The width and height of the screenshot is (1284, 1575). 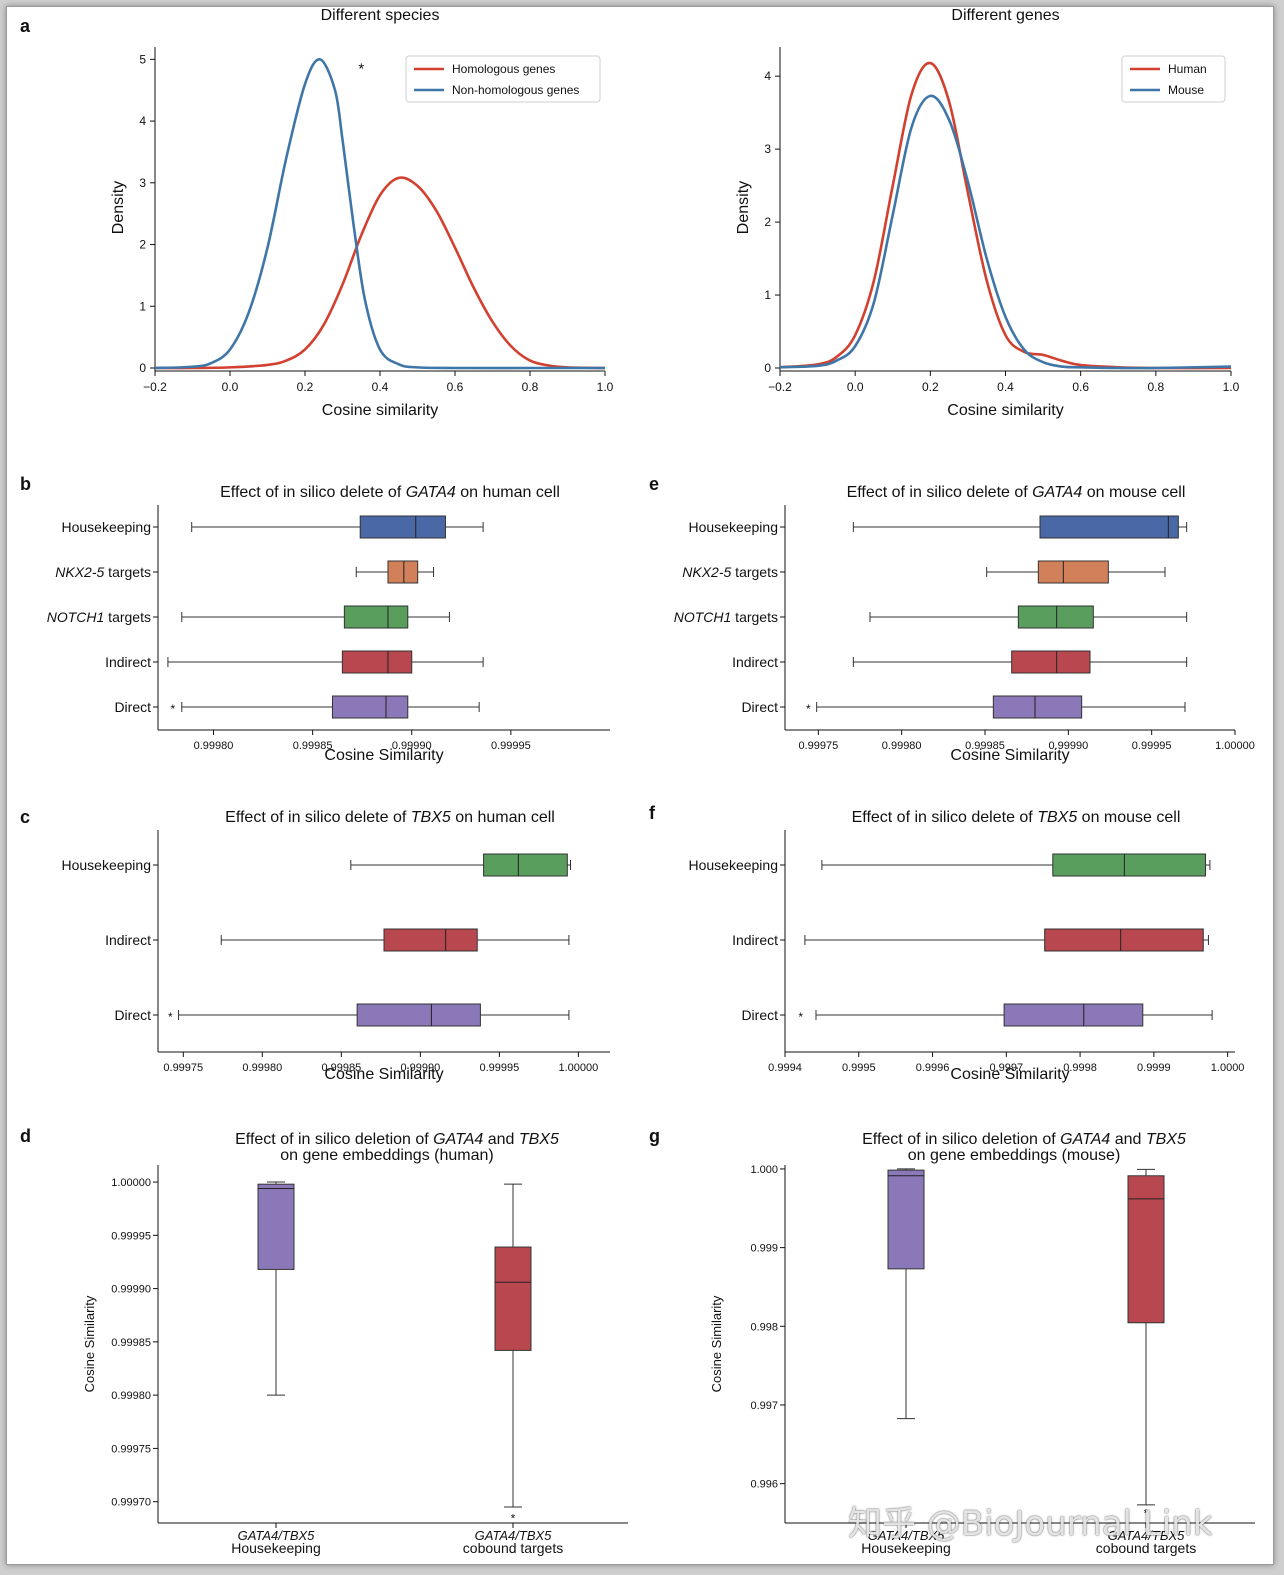 I want to click on a-right-y-tick-label: 1, so click(x=767, y=295).